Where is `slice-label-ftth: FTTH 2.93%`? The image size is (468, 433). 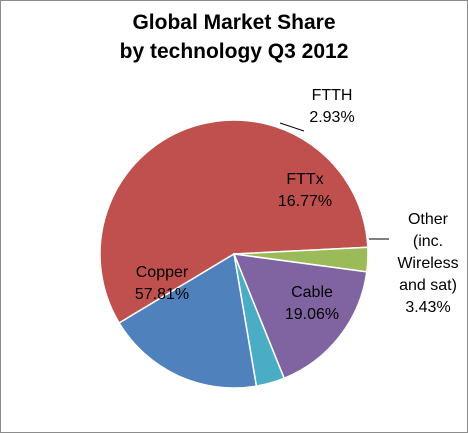
slice-label-ftth: FTTH 2.93% is located at coordinates (331, 106).